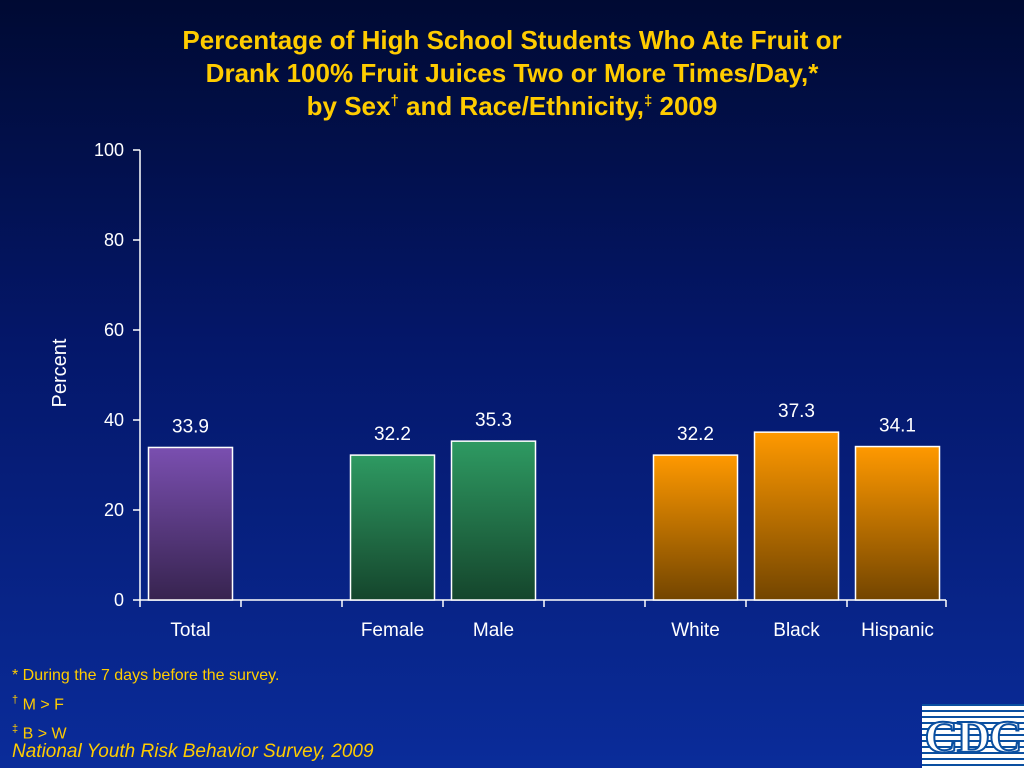  Describe the element at coordinates (521, 106) in the screenshot. I see `title-race-text: and Race/Ethnicity,` at that location.